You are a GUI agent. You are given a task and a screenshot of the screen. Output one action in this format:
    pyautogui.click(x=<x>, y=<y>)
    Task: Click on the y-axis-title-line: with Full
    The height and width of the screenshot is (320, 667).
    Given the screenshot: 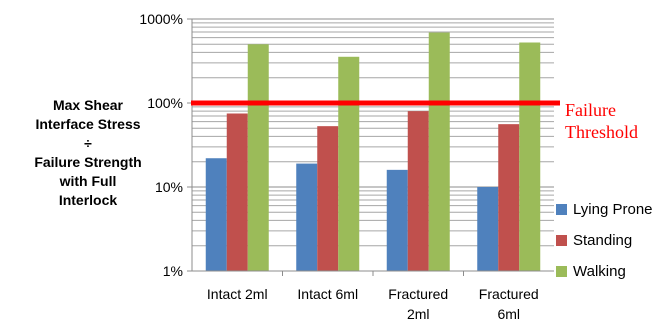 What is the action you would take?
    pyautogui.click(x=88, y=181)
    